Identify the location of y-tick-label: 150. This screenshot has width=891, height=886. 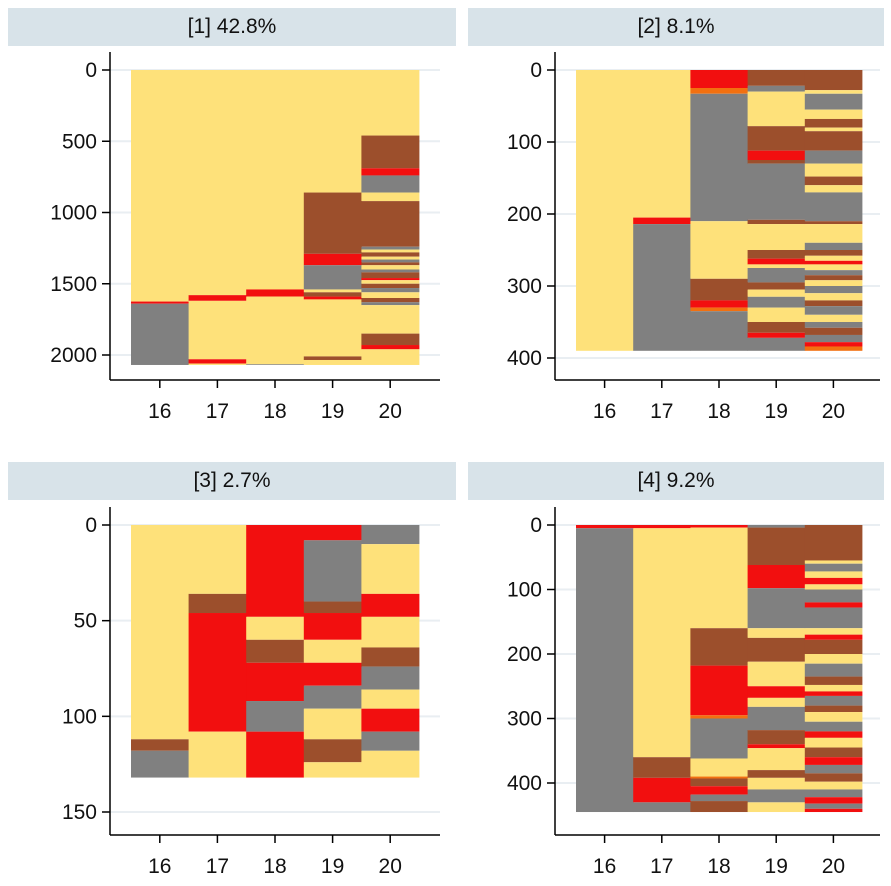
(79, 812).